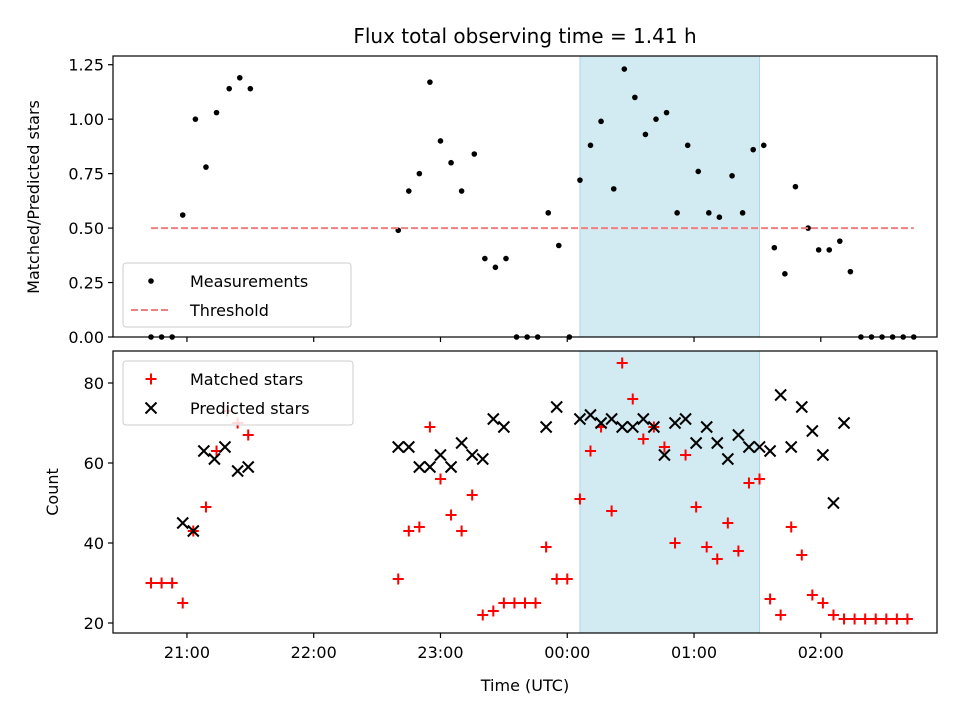 This screenshot has width=960, height=720. I want to click on x-tick-label: 22:00, so click(314, 652).